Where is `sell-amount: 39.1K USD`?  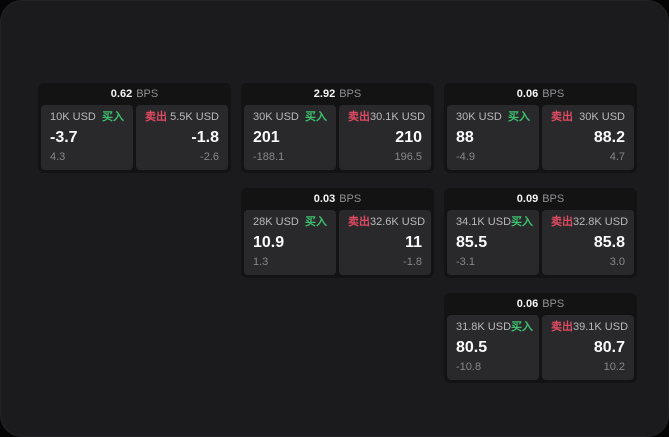 sell-amount: 39.1K USD is located at coordinates (601, 327).